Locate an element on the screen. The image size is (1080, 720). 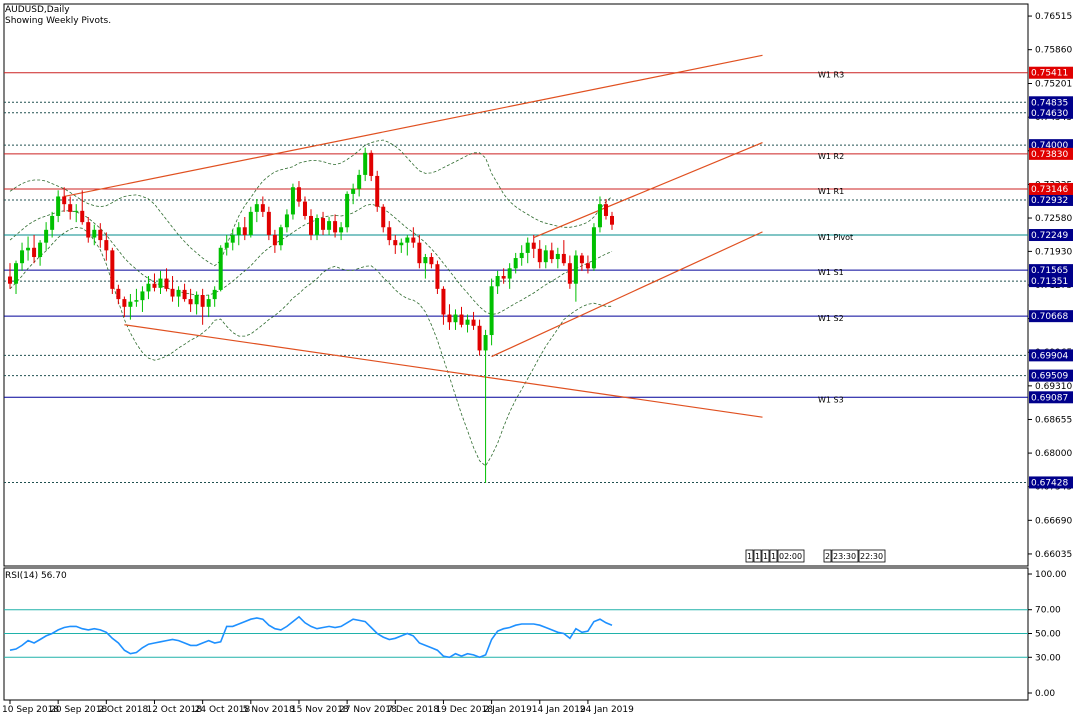
price-tag-label: 0.74630 is located at coordinates (1049, 114).